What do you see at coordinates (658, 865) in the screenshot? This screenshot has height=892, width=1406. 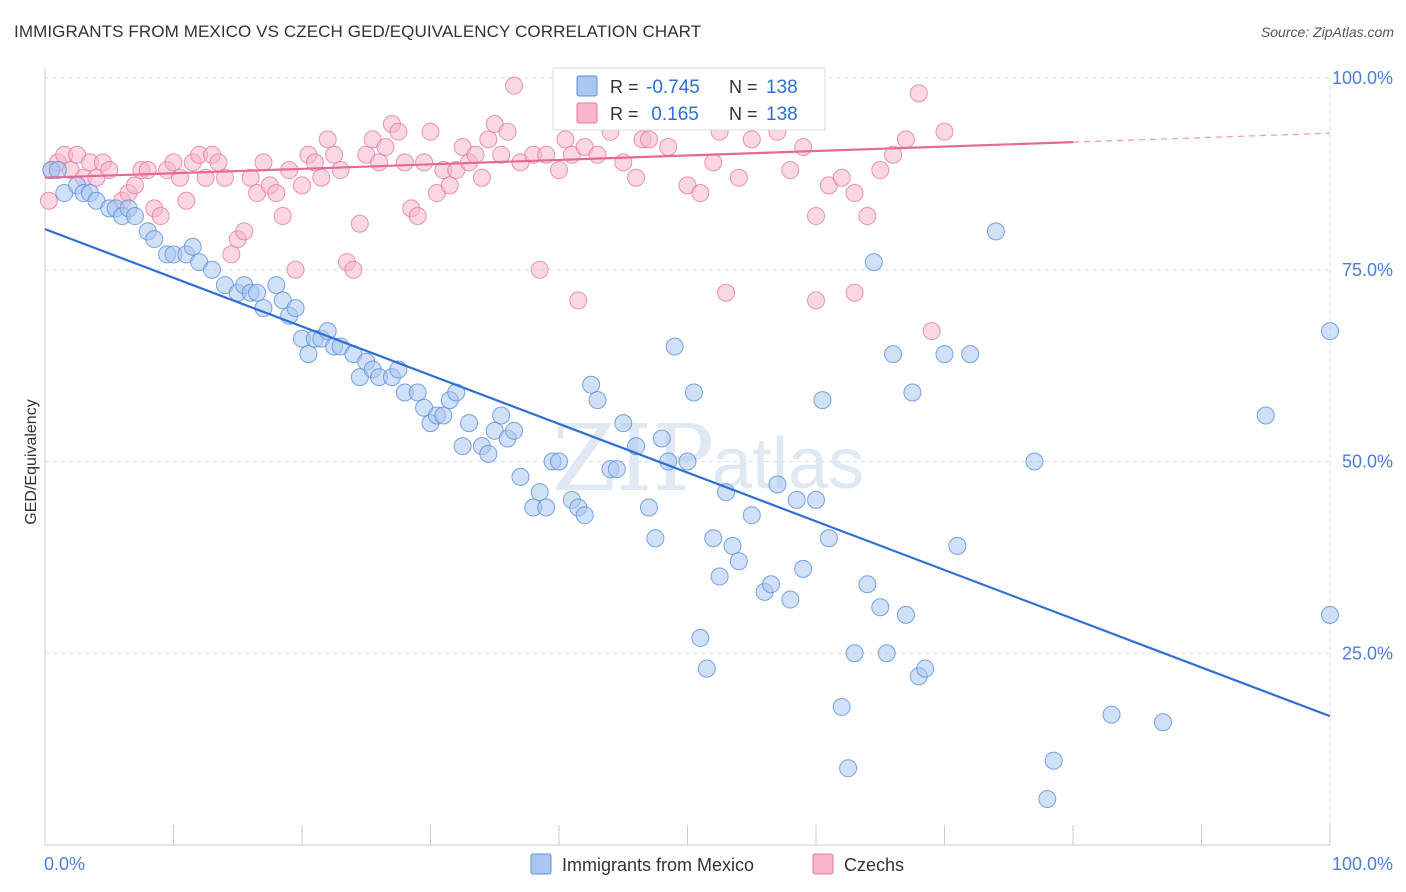 I see `series-label-mexico: Immigrants from Mexico` at bounding box center [658, 865].